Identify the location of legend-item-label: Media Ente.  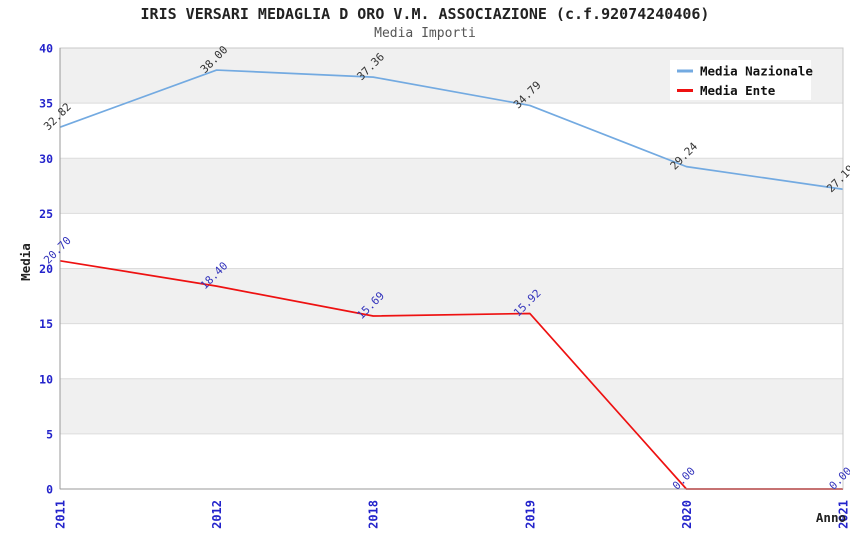
(738, 90).